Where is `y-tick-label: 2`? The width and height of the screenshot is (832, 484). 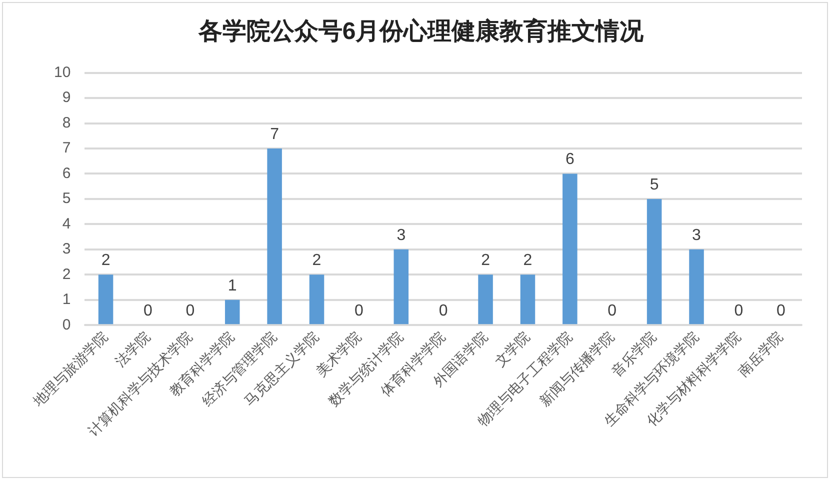 y-tick-label: 2 is located at coordinates (66, 274).